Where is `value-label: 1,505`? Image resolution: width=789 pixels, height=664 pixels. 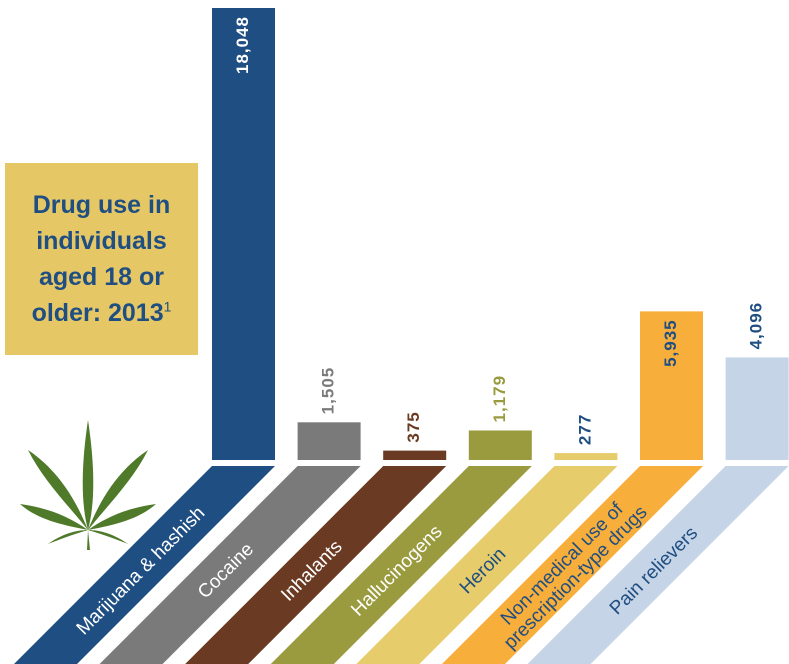
value-label: 1,505 is located at coordinates (328, 391).